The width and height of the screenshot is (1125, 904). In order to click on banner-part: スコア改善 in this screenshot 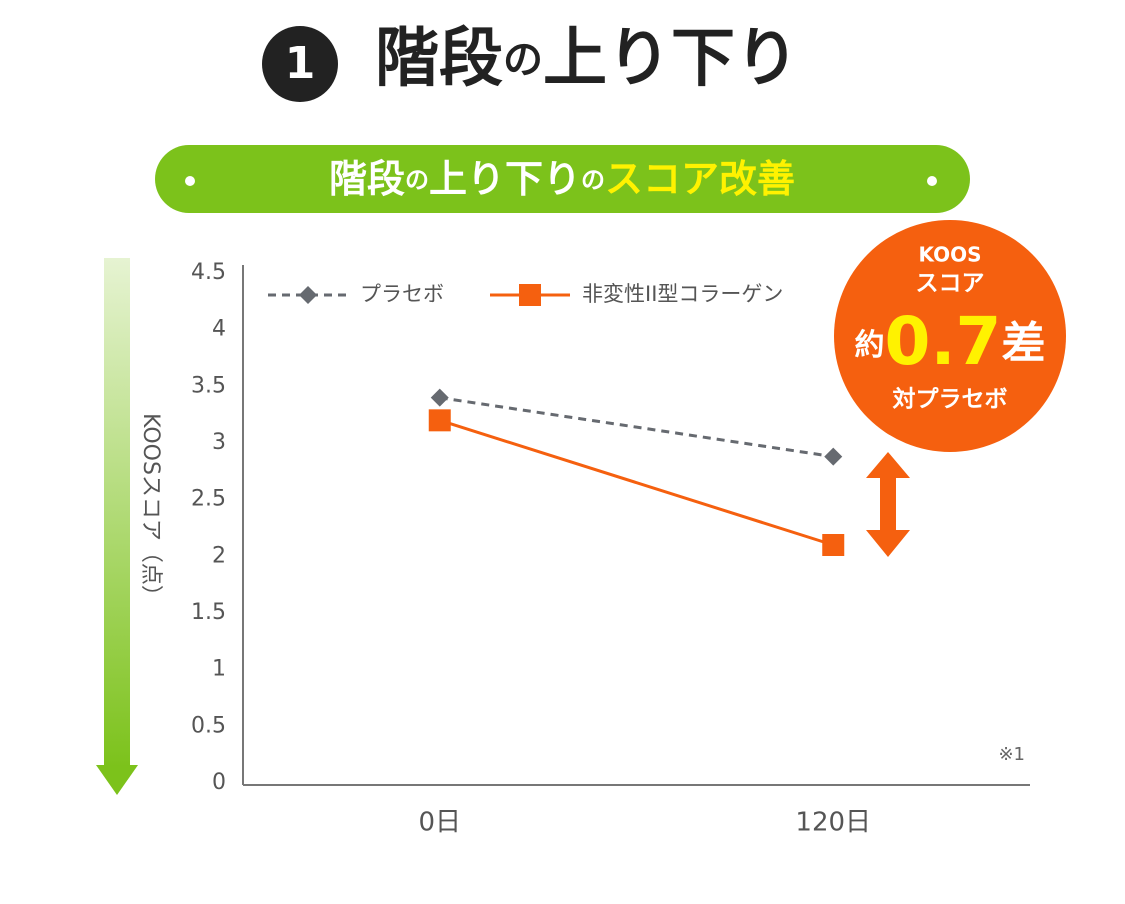, I will do `click(700, 179)`.